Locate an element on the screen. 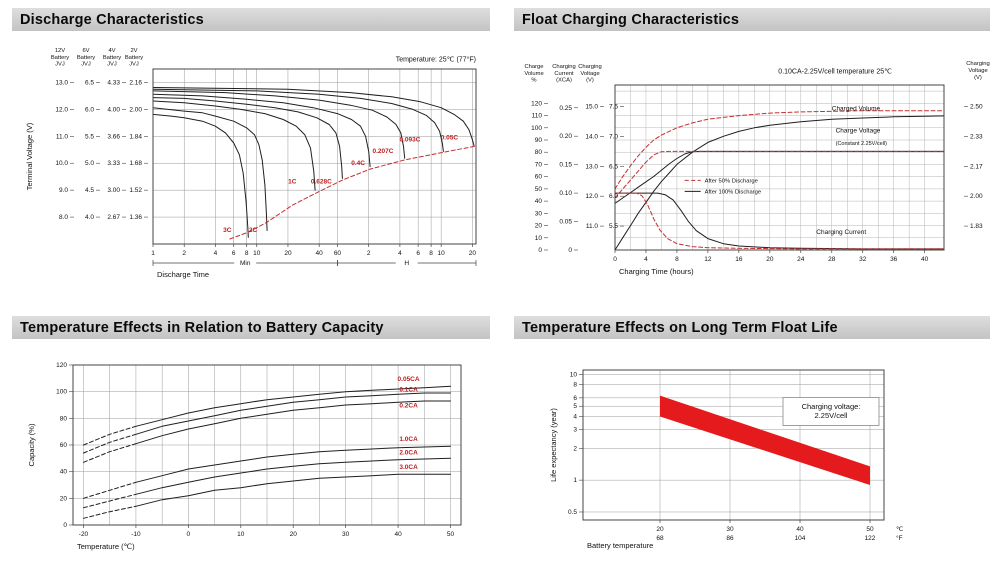 Image resolution: width=1000 pixels, height=586 pixels. series-0.093C is located at coordinates (298, 120).